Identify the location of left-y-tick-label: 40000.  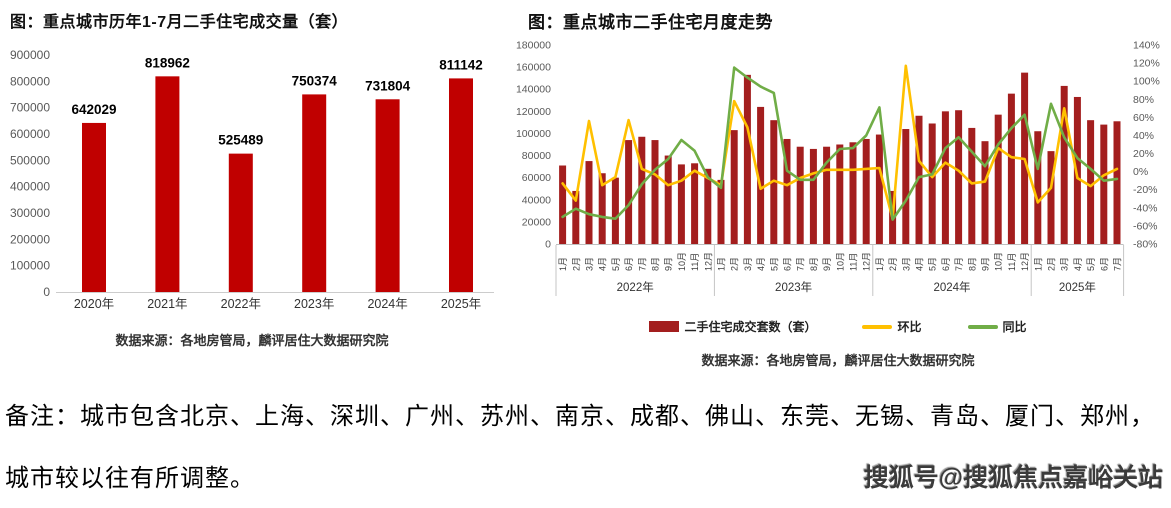
(536, 200).